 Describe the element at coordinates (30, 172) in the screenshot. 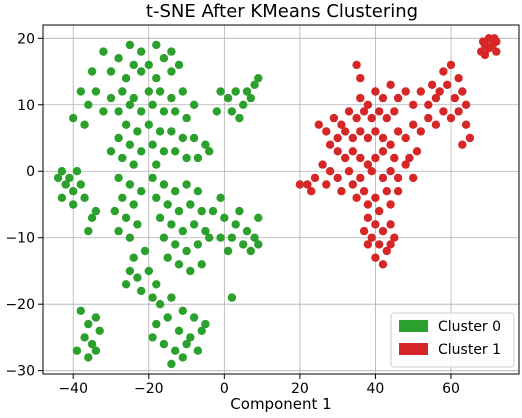

I see `y-tick-label: 0` at that location.